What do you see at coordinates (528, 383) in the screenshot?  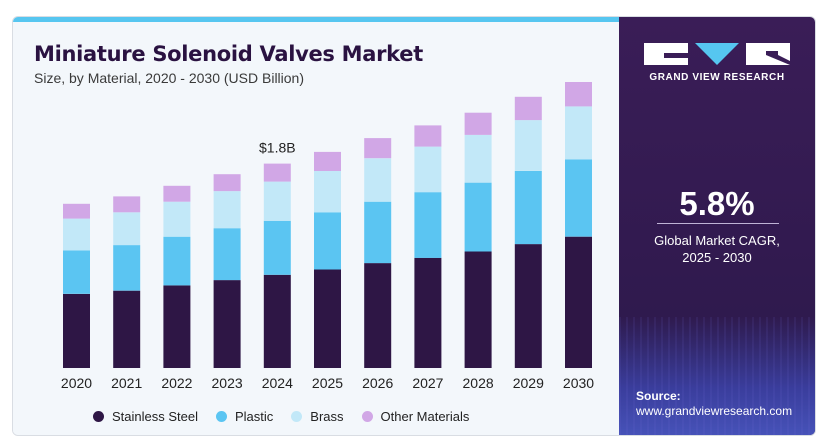 I see `x-tick-label: 2029` at bounding box center [528, 383].